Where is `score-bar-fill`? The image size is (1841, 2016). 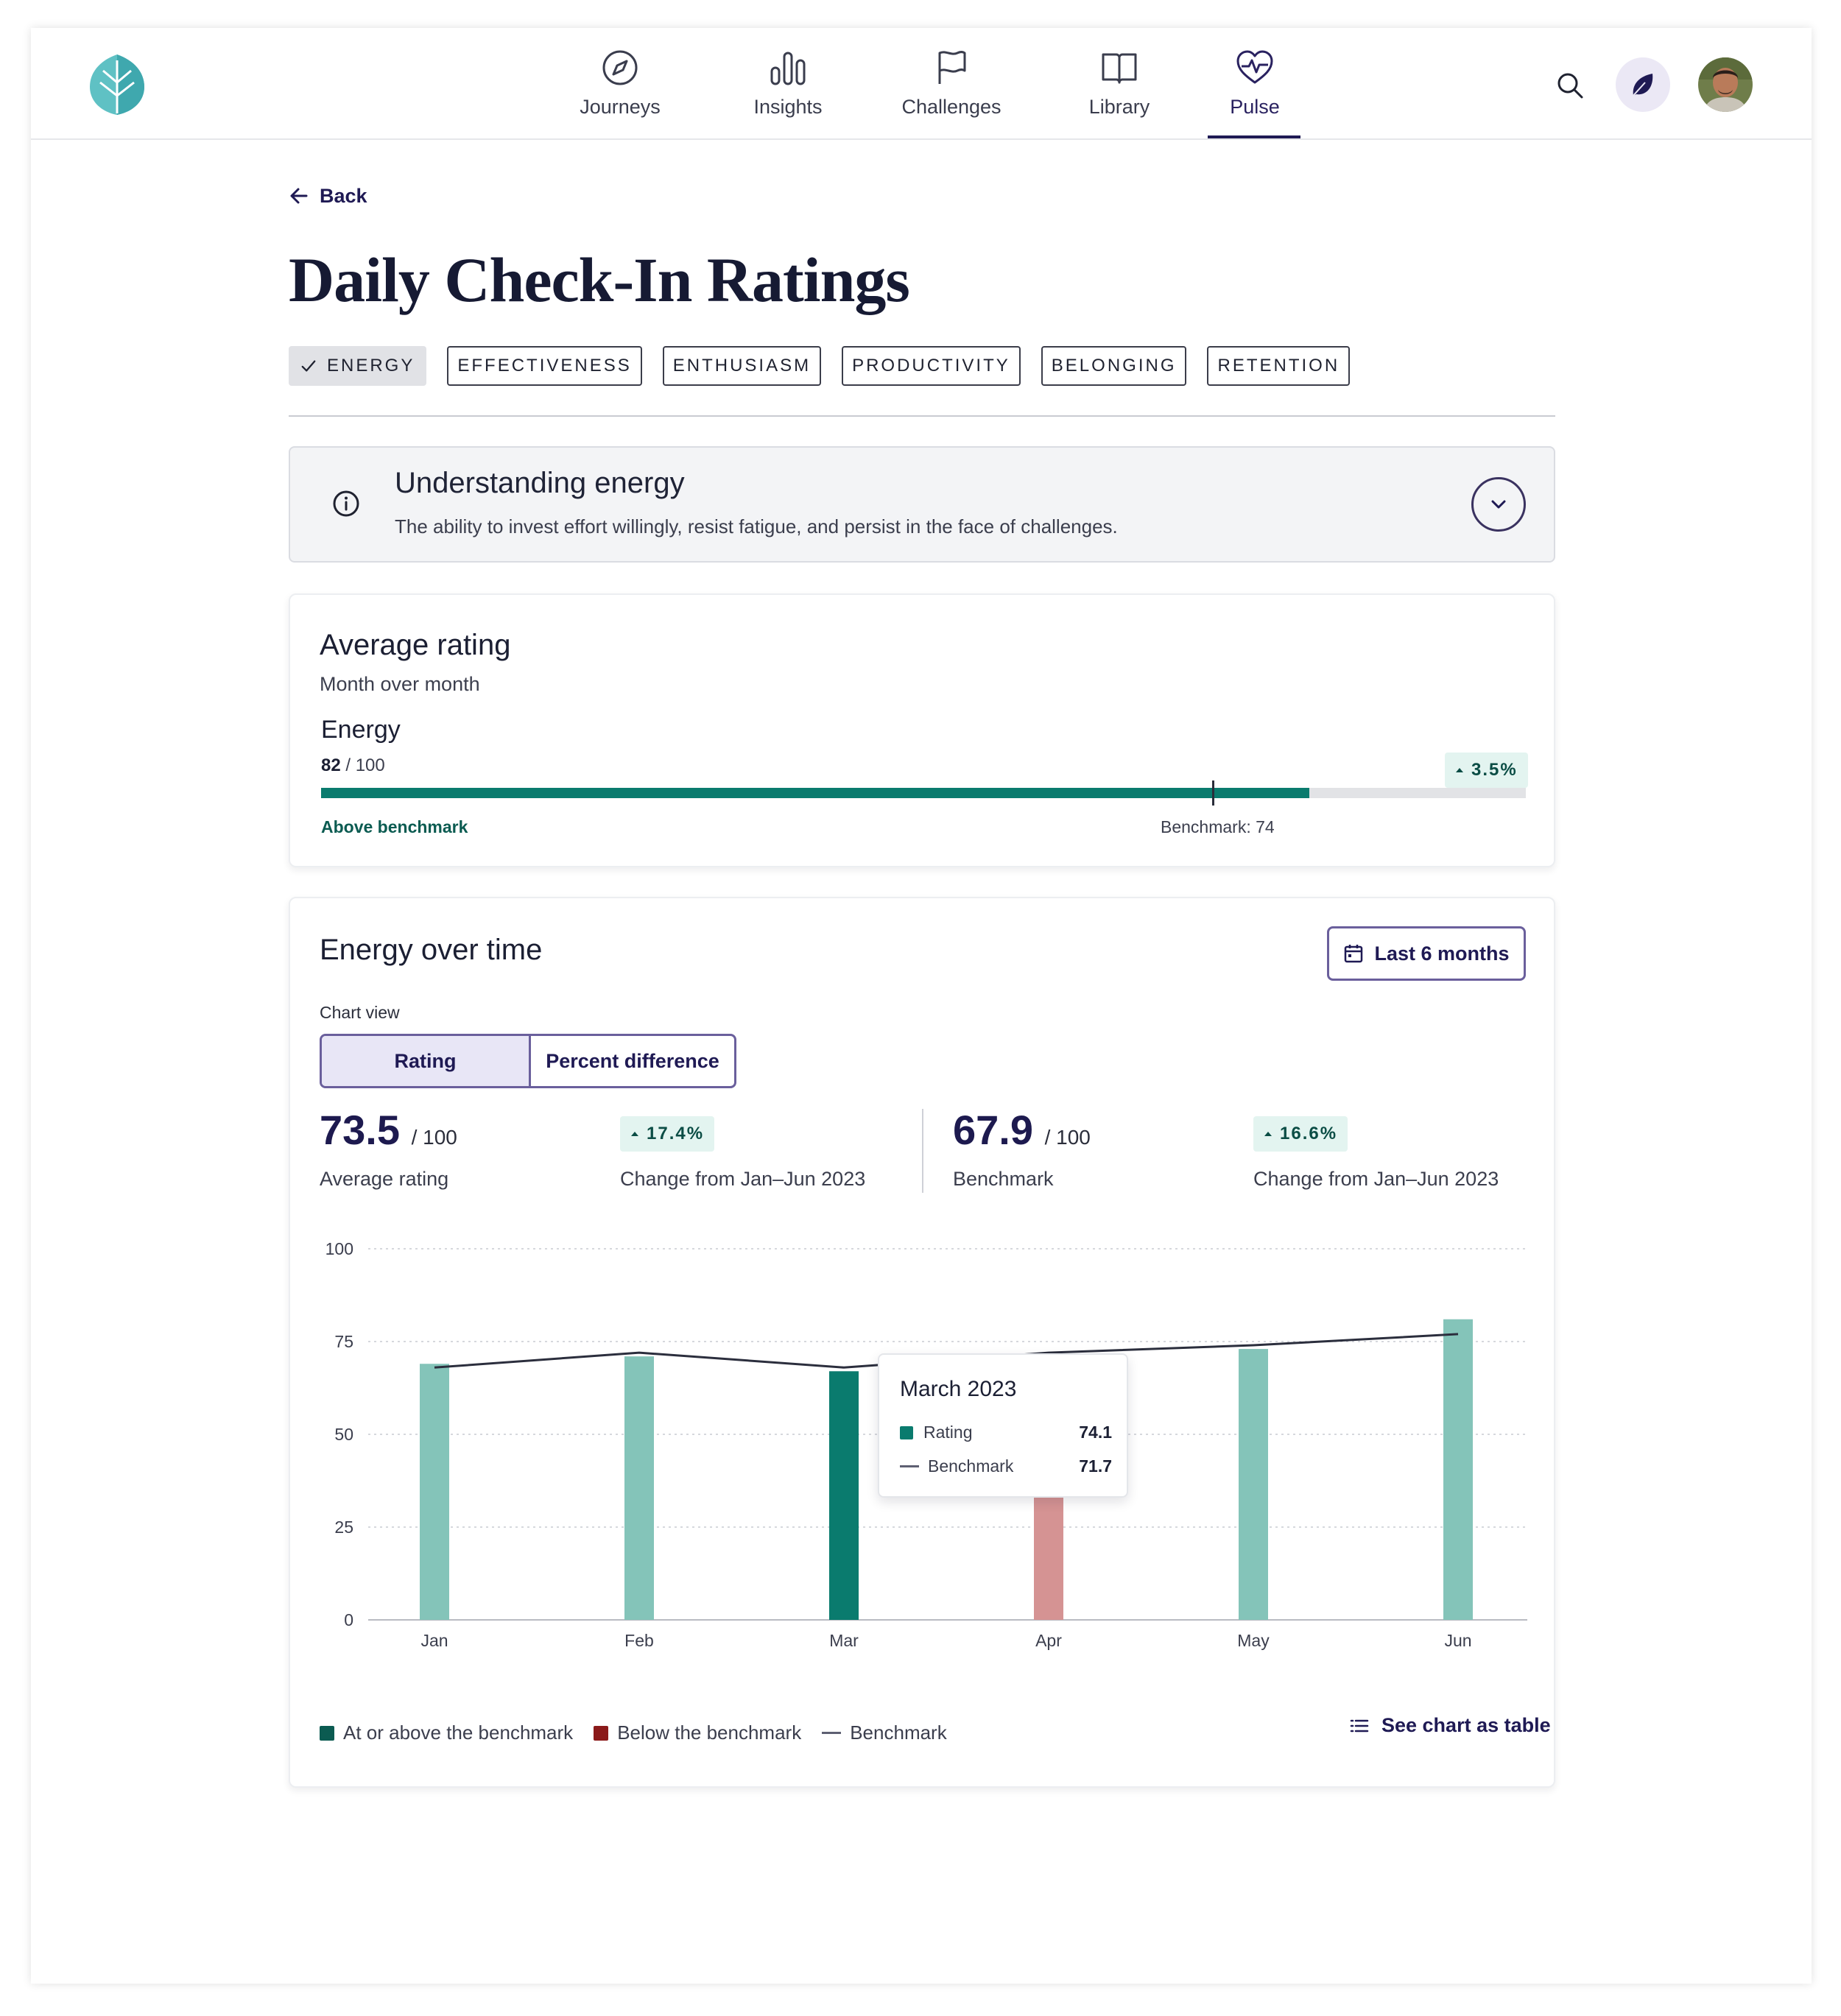 score-bar-fill is located at coordinates (815, 793).